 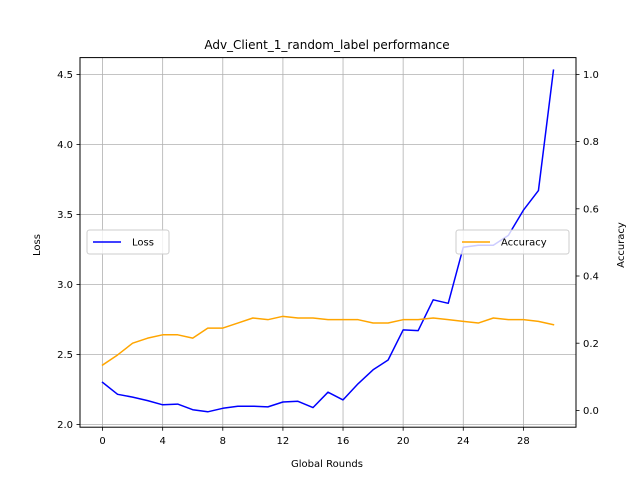 What do you see at coordinates (102, 441) in the screenshot?
I see `x-tick-label: 0` at bounding box center [102, 441].